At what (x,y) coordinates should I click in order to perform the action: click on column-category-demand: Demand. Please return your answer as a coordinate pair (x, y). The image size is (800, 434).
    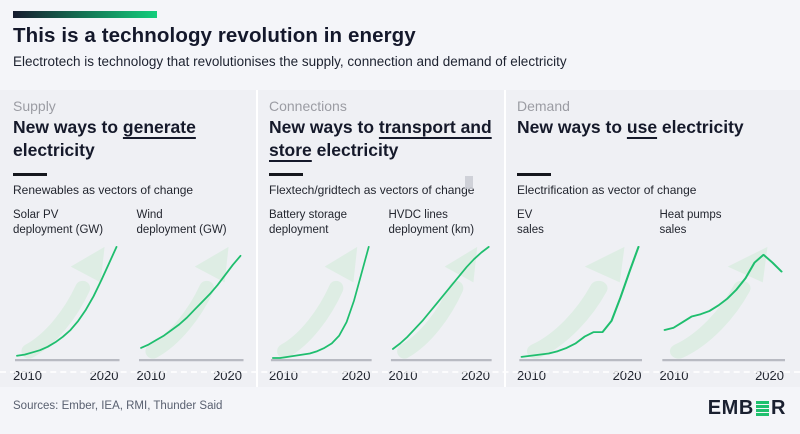
    Looking at the image, I should click on (543, 106).